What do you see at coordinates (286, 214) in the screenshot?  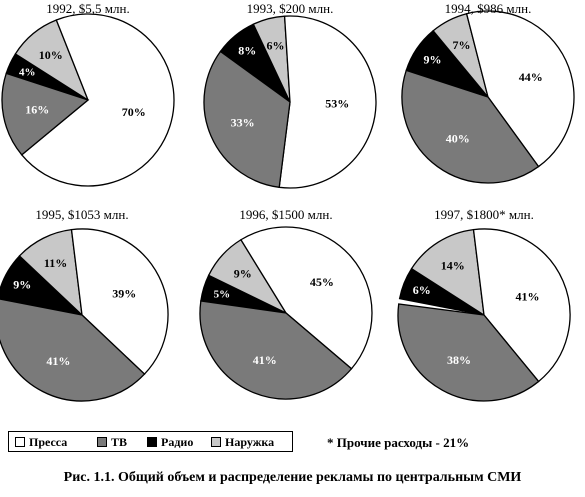 I see `pie-5-title: 1996, $1500 млн.` at bounding box center [286, 214].